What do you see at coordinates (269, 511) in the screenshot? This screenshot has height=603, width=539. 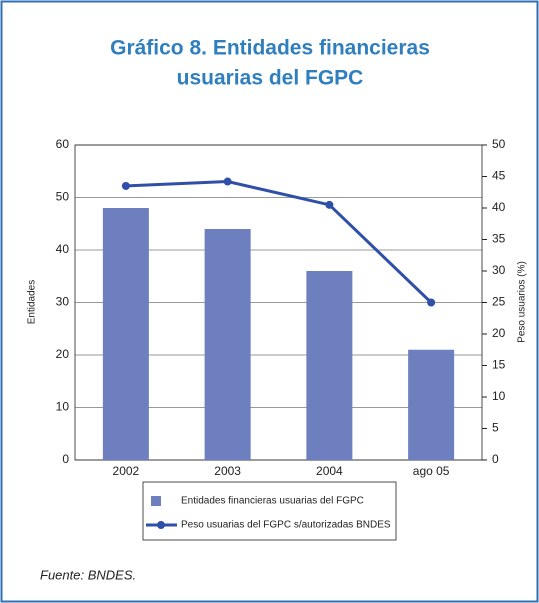 I see `legend` at bounding box center [269, 511].